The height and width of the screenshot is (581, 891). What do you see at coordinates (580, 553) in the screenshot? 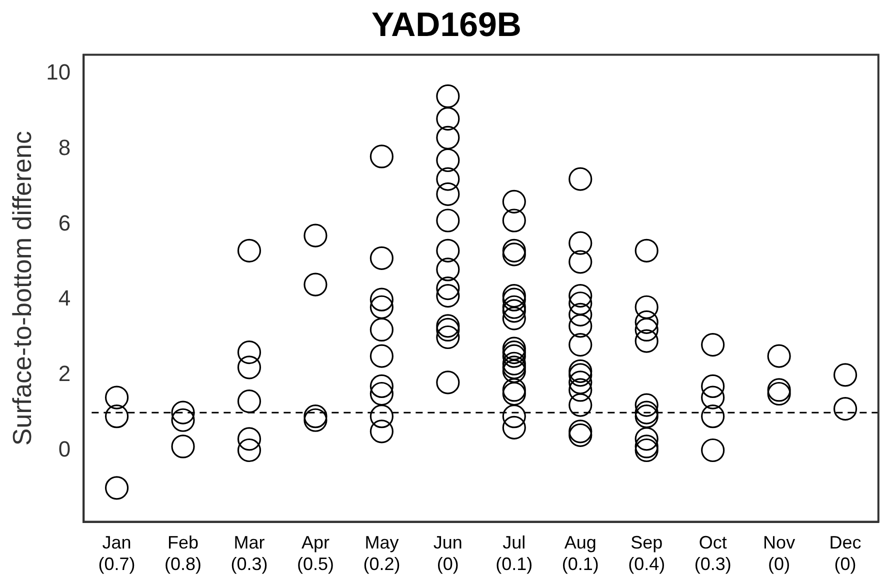
I see `x-tick-label: Aug (0.1)` at bounding box center [580, 553].